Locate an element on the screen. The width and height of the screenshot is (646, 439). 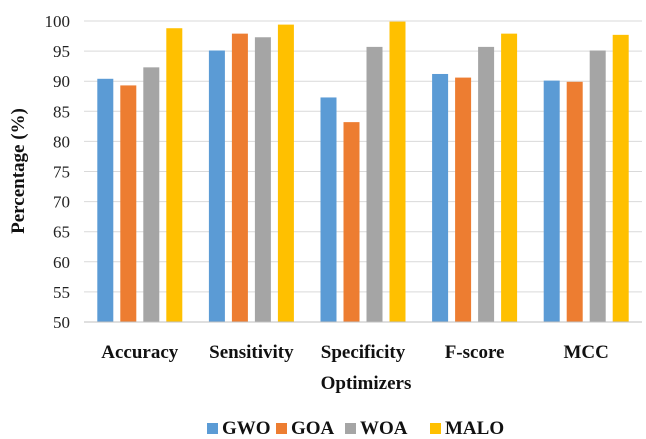
bar-woa-accuracy is located at coordinates (151, 194).